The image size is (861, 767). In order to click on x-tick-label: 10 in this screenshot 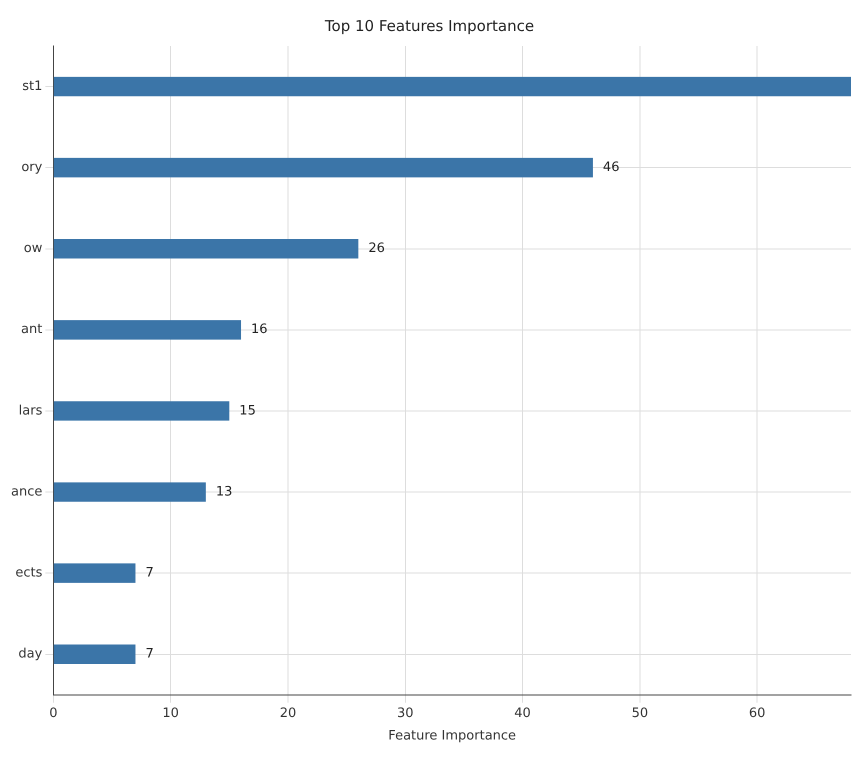, I will do `click(170, 713)`.